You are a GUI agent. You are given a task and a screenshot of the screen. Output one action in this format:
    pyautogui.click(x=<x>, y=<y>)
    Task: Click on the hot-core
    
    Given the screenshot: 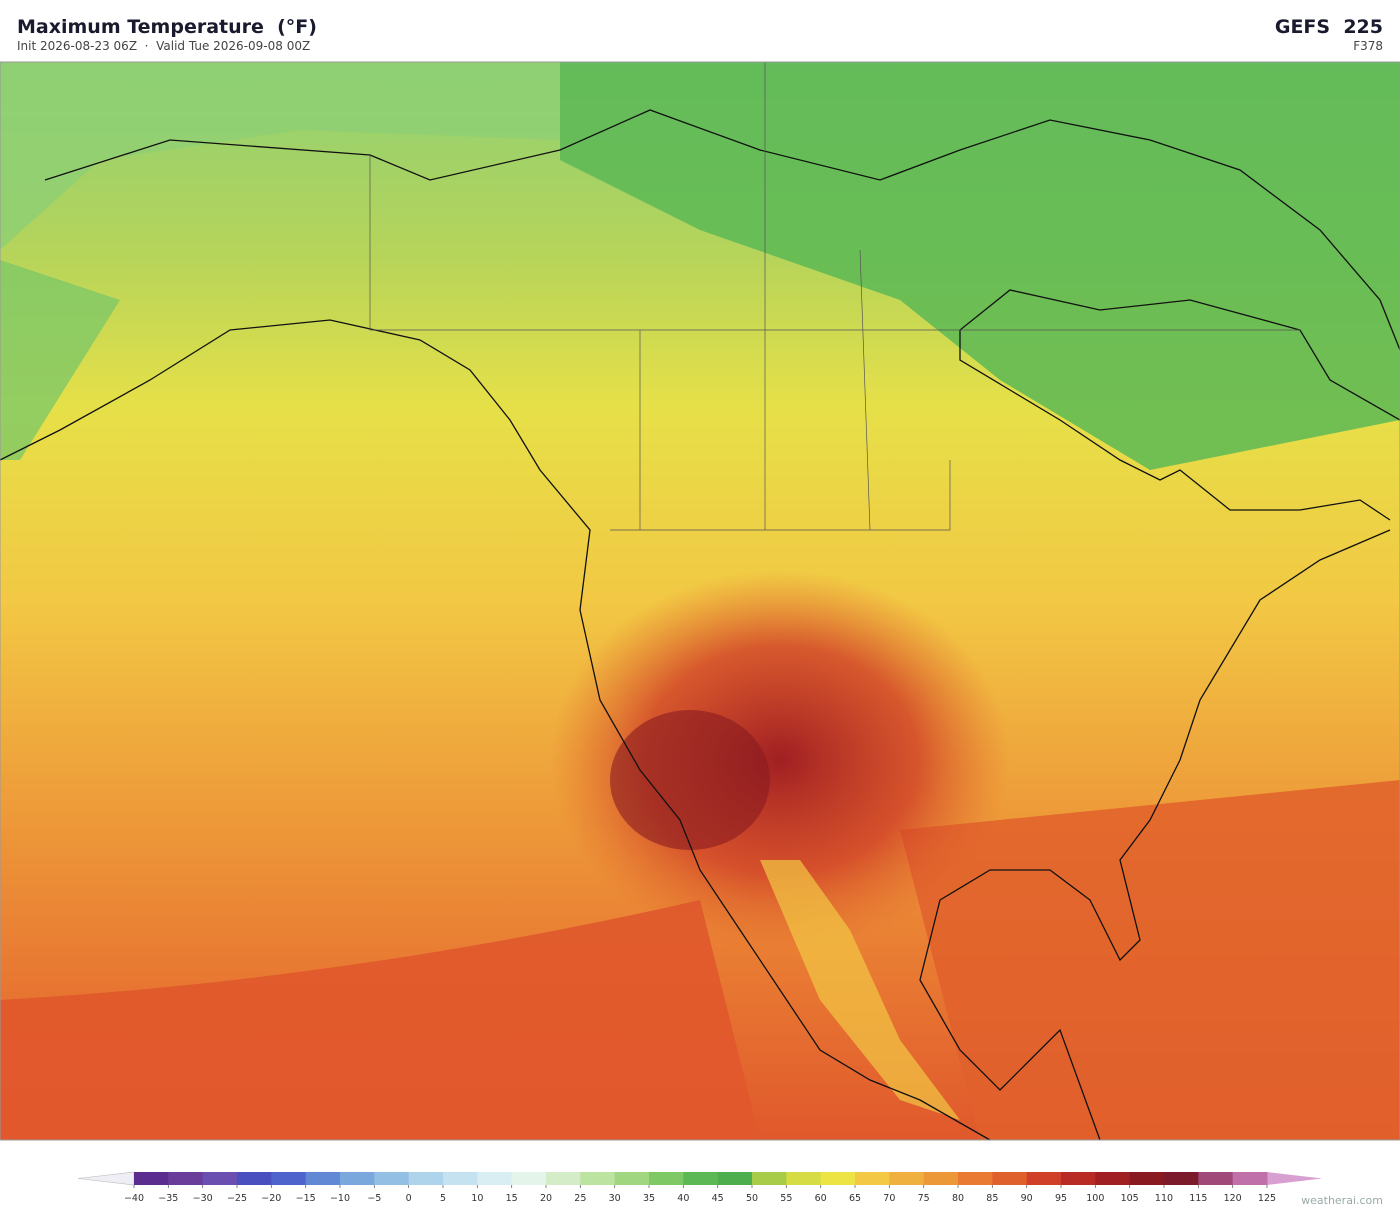 What is the action you would take?
    pyautogui.click(x=690, y=780)
    